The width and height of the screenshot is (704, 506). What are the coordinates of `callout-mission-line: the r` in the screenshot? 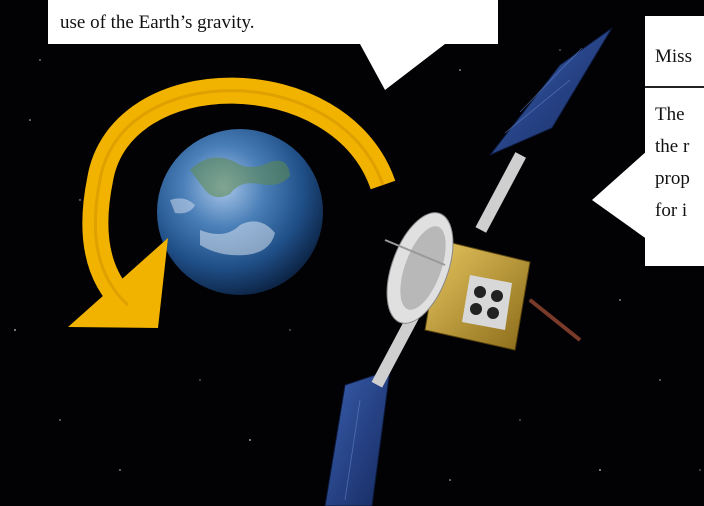 It's located at (672, 146).